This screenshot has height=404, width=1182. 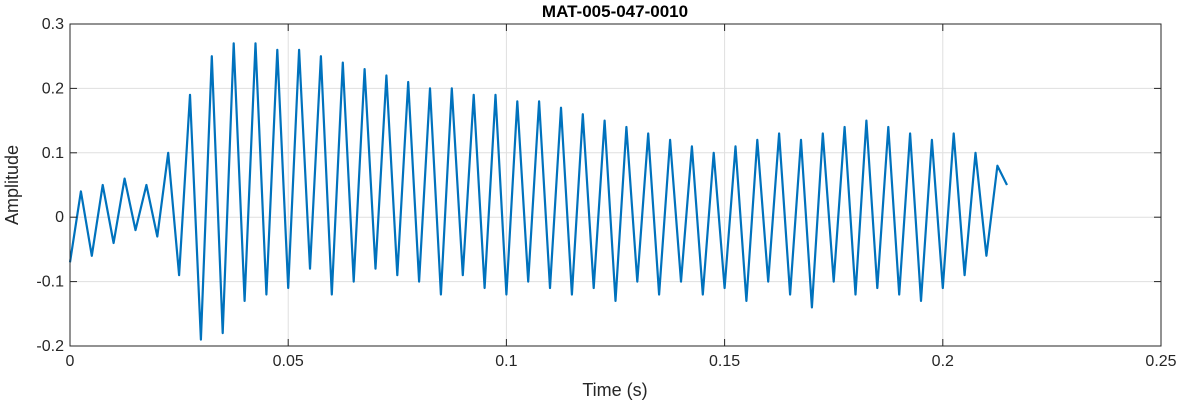 What do you see at coordinates (53, 153) in the screenshot?
I see `y-tick-label: 0.1` at bounding box center [53, 153].